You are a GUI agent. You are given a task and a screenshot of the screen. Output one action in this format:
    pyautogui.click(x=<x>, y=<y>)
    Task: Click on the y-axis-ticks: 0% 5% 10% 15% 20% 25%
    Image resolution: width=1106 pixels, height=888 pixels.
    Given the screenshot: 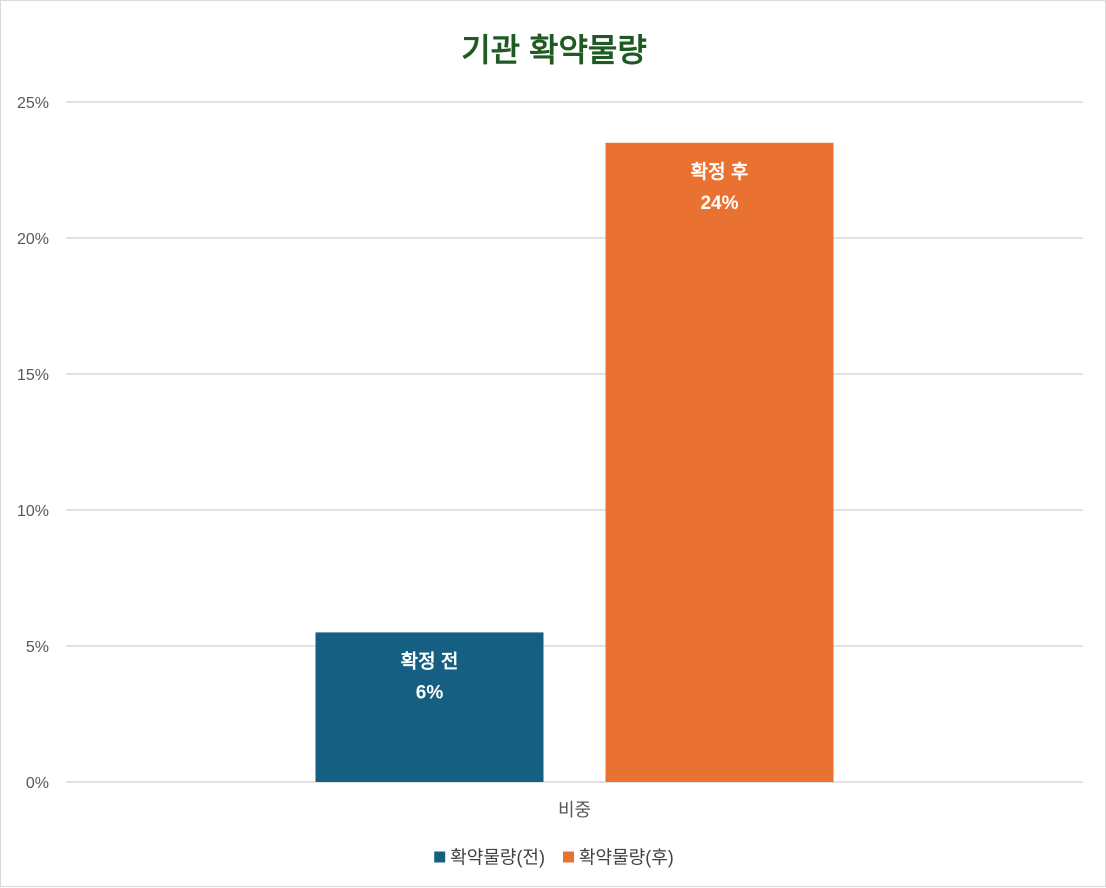 What is the action you would take?
    pyautogui.click(x=33, y=443)
    